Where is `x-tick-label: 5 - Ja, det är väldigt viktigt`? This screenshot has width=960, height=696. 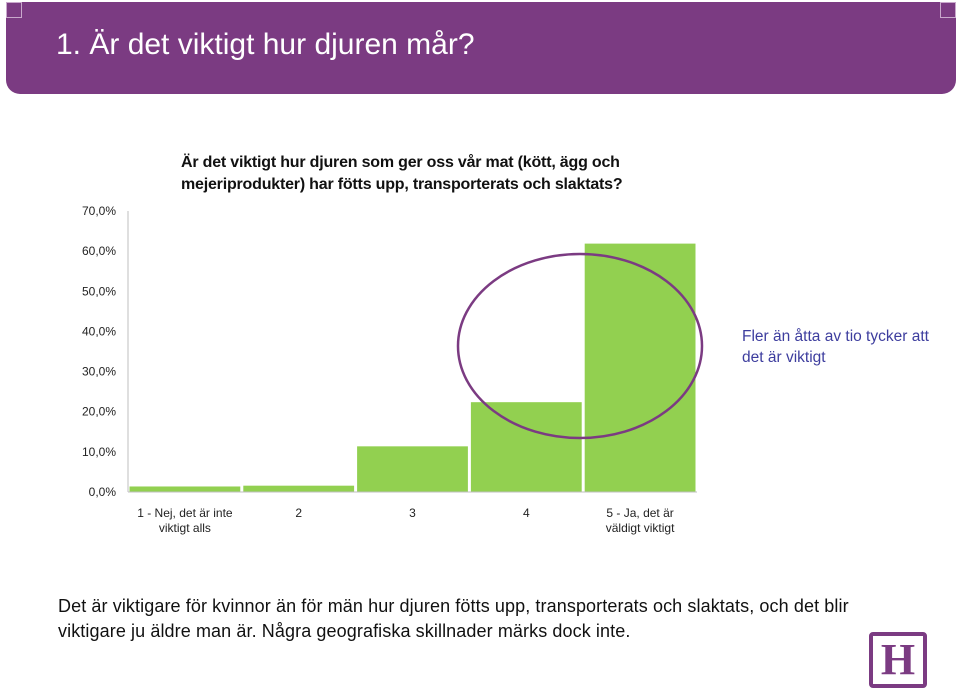
x-tick-label: 5 - Ja, det är väldigt viktigt is located at coordinates (640, 520).